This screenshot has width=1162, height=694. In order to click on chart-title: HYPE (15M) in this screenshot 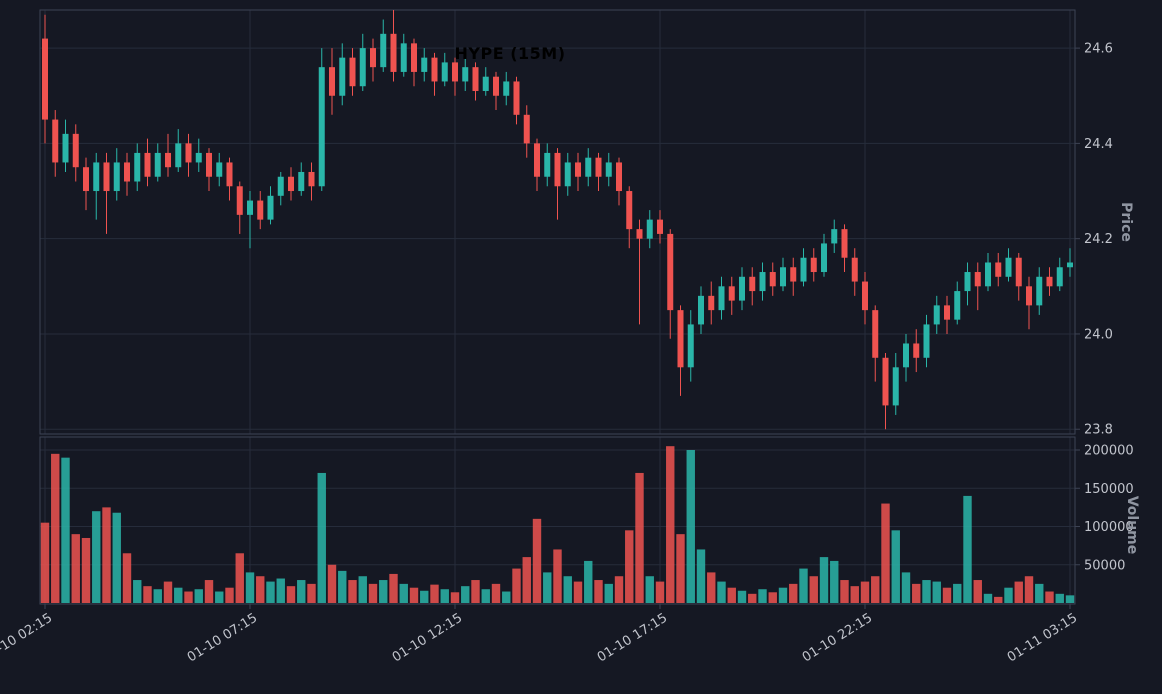, I will do `click(510, 53)`.